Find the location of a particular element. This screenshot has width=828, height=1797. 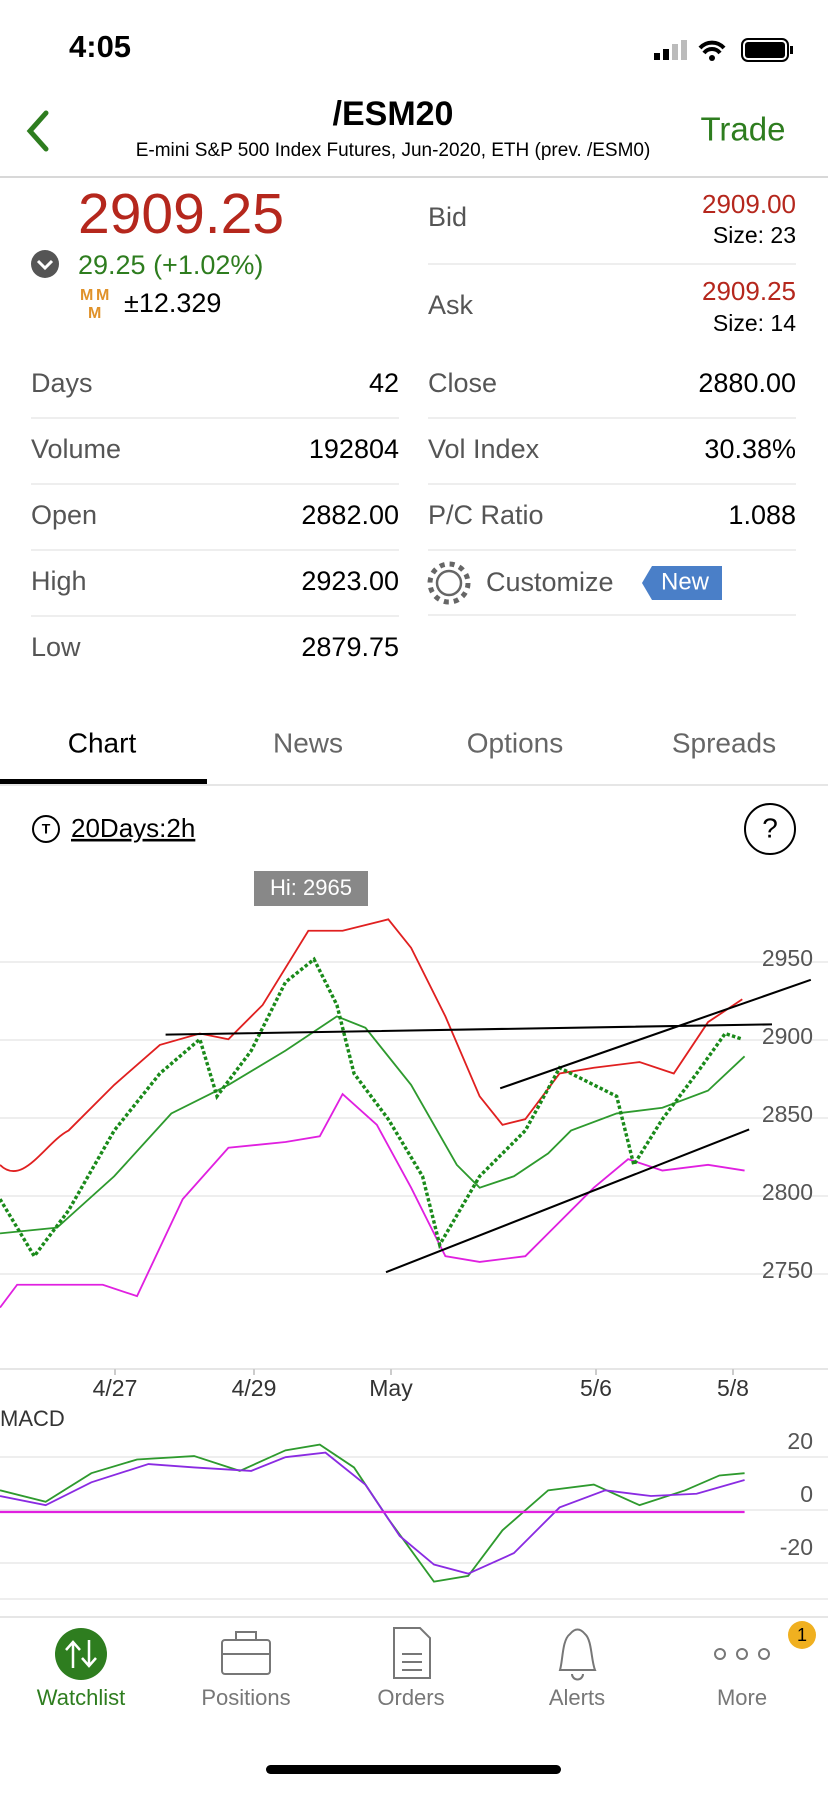

macd-label: MACD is located at coordinates (32, 1418).